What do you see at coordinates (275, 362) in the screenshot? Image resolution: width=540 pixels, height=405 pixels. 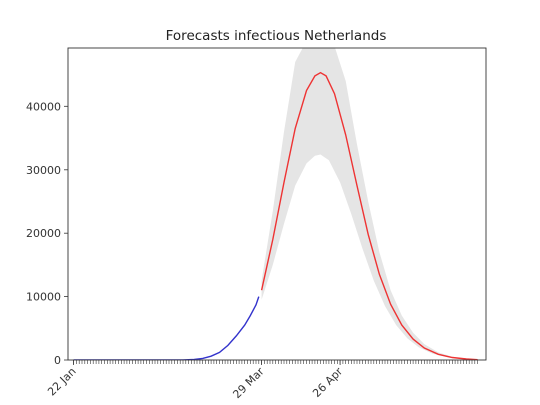 I see `x-minor-ticks` at bounding box center [275, 362].